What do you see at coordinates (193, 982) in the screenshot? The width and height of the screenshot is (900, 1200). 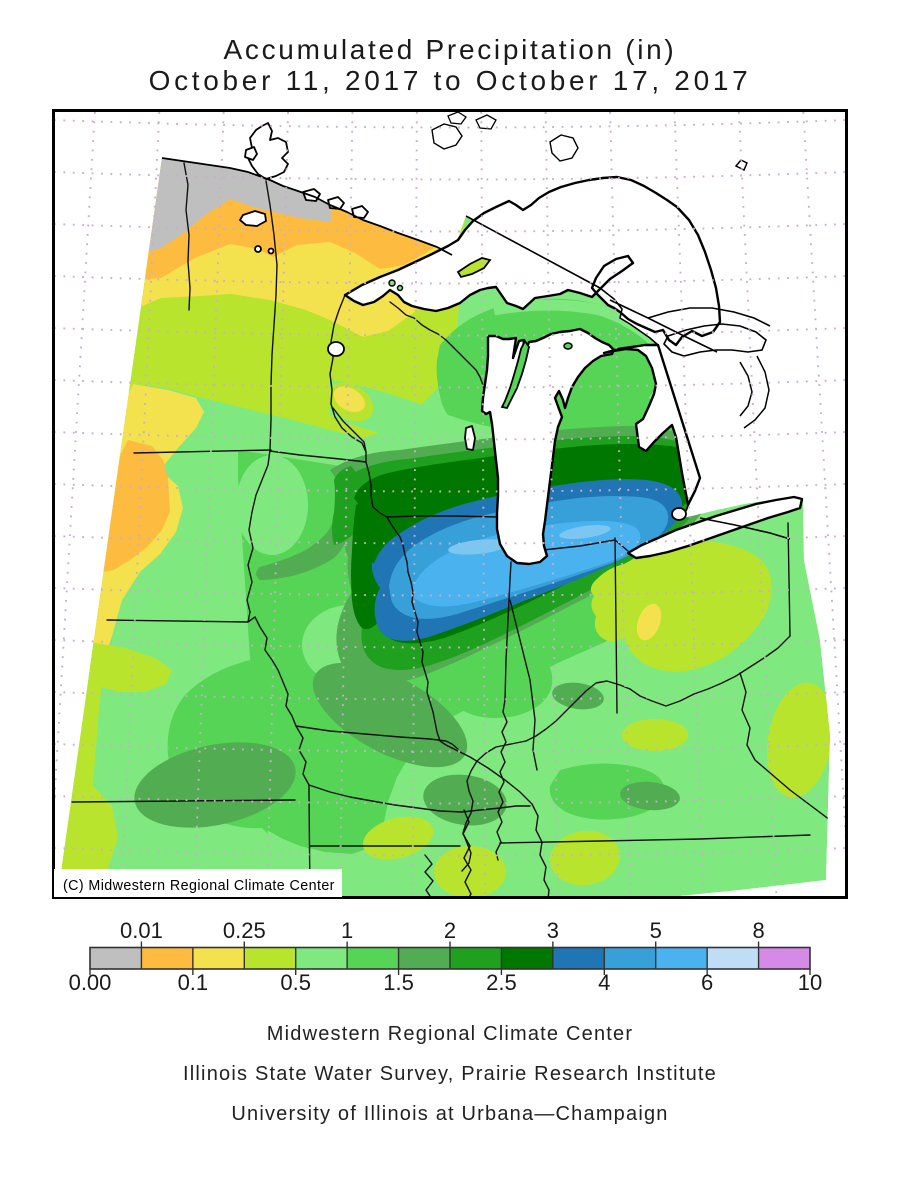 I see `svg-text: 0.1` at bounding box center [193, 982].